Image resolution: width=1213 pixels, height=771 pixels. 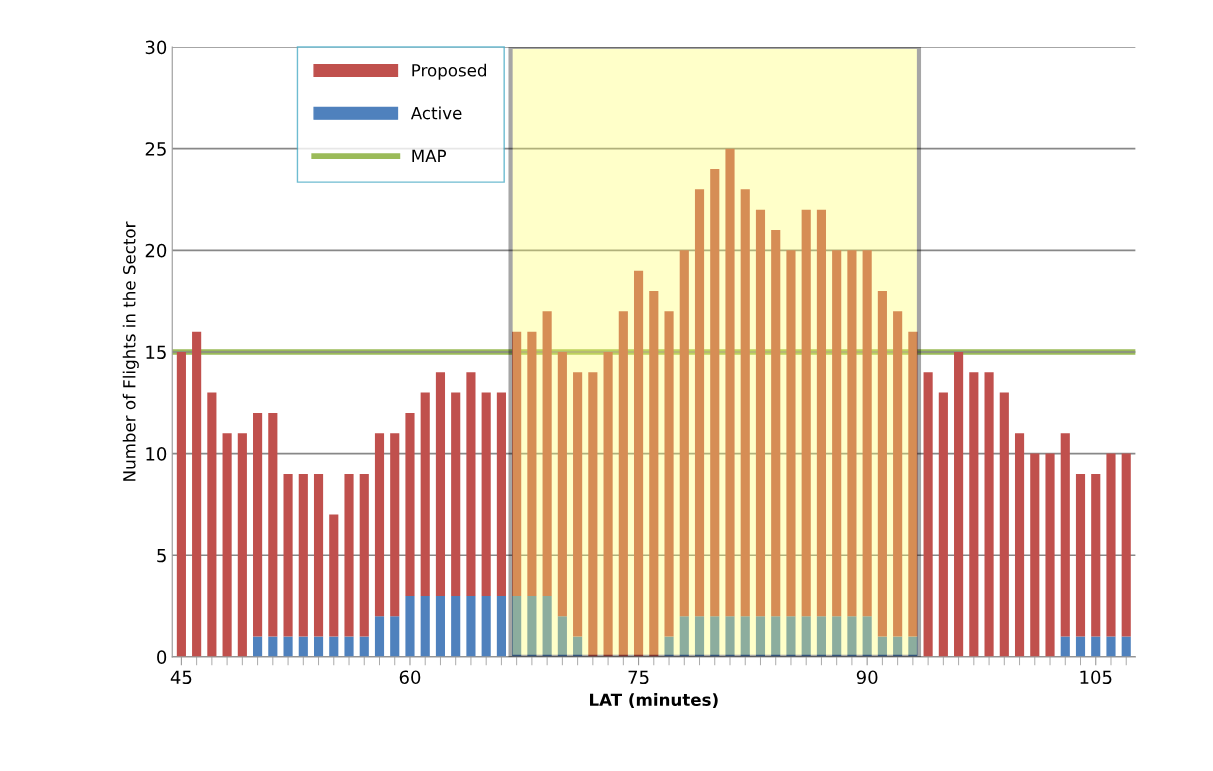 I want to click on y-axis-title: Number of Flights in the Sector, so click(x=130, y=351).